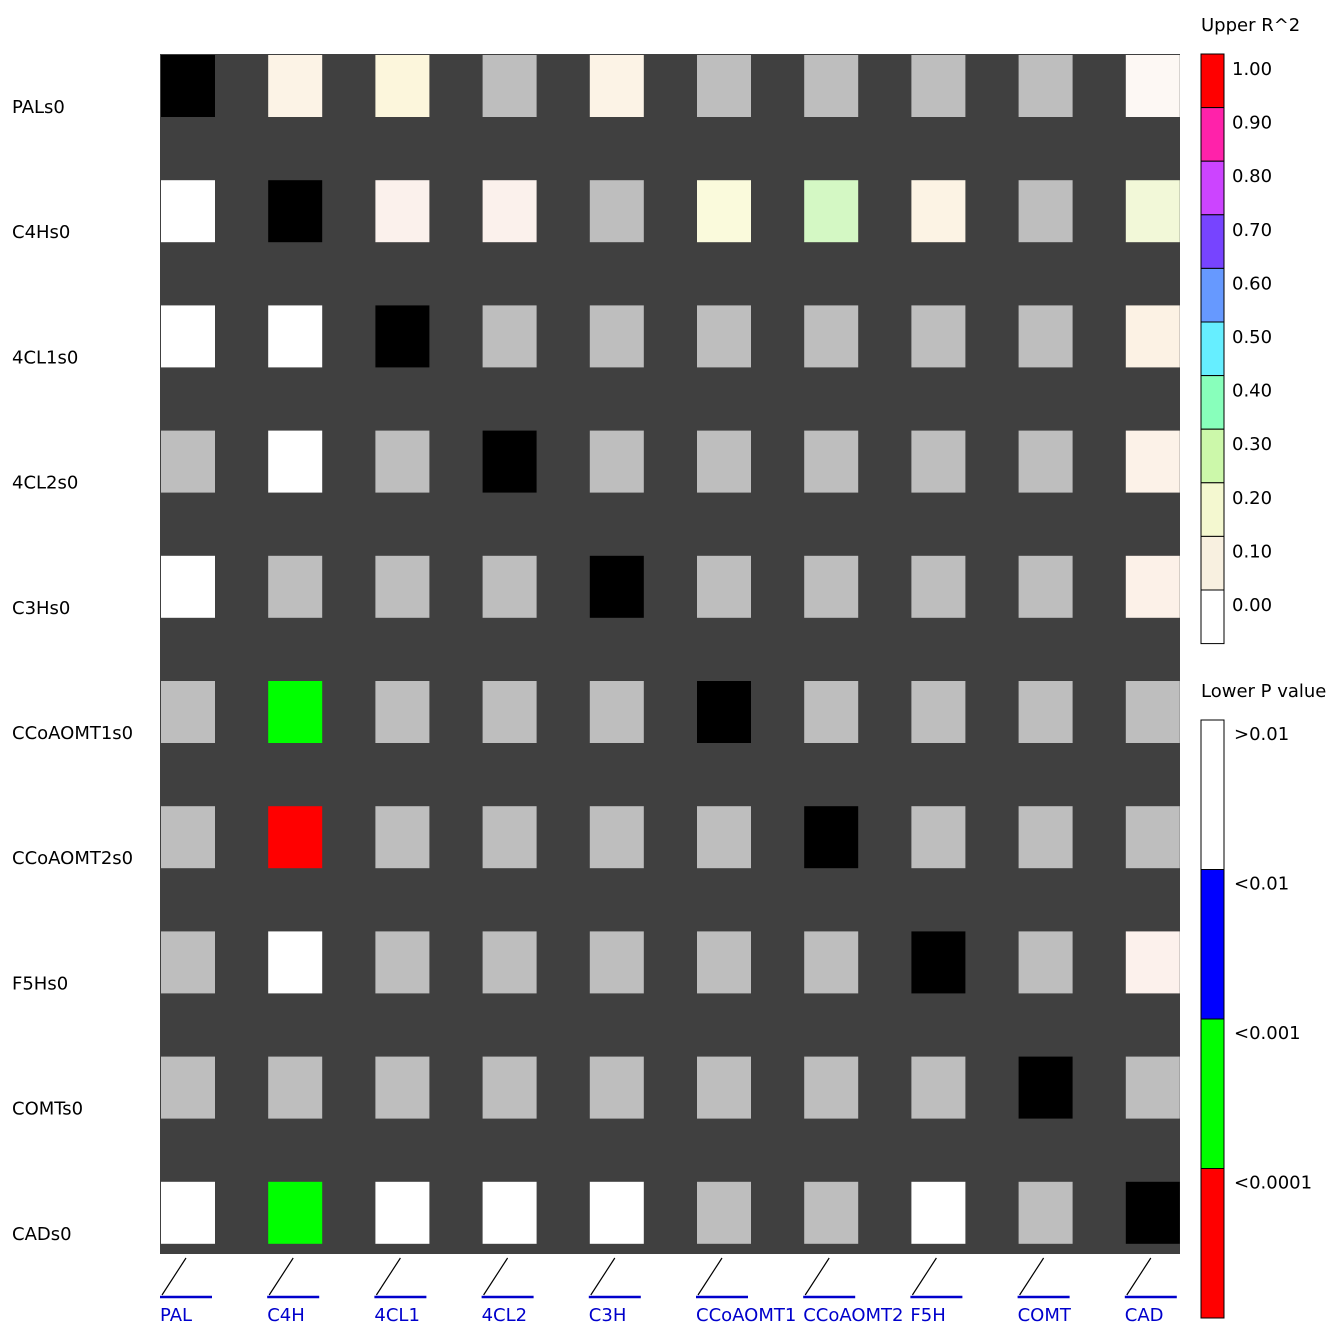 The width and height of the screenshot is (1334, 1325). What do you see at coordinates (1252, 69) in the screenshot?
I see `legend-upper-tick: 1.00` at bounding box center [1252, 69].